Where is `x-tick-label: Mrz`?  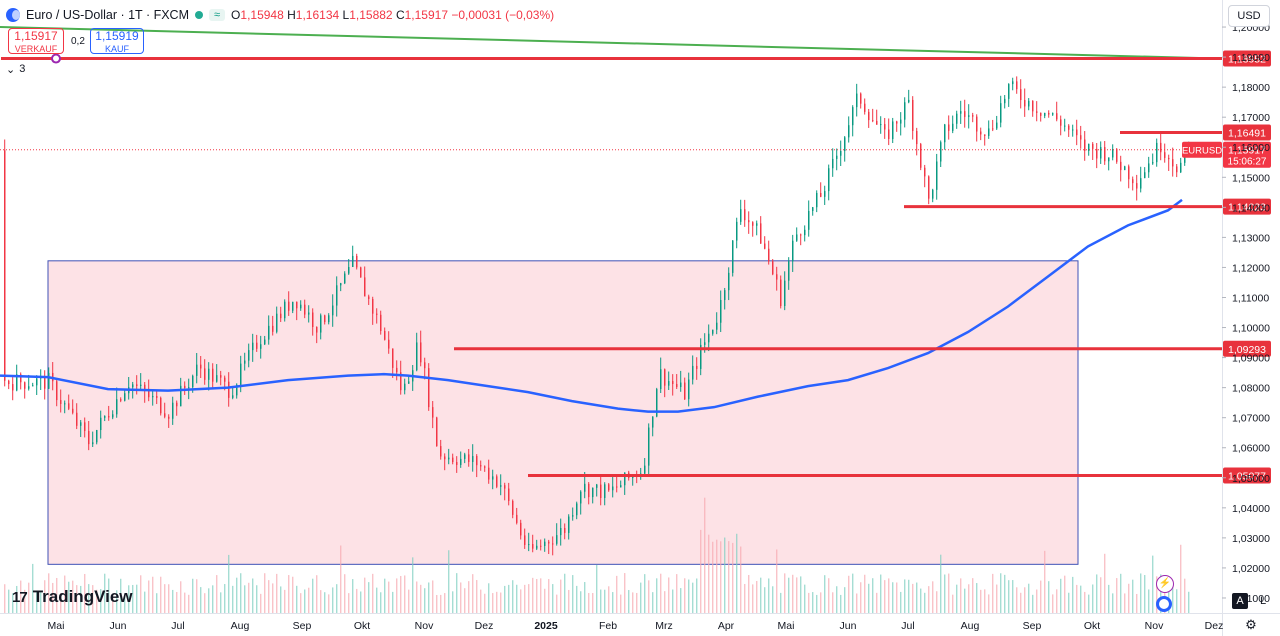
x-tick-label: Mrz is located at coordinates (664, 626).